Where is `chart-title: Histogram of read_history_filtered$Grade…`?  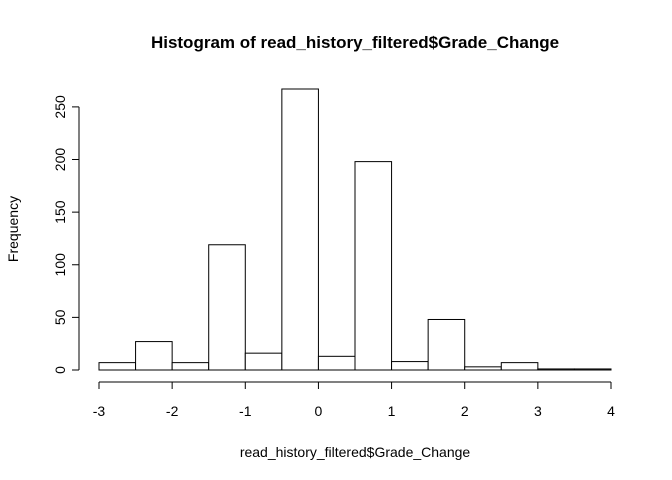 chart-title: Histogram of read_history_filtered$Grade… is located at coordinates (355, 42).